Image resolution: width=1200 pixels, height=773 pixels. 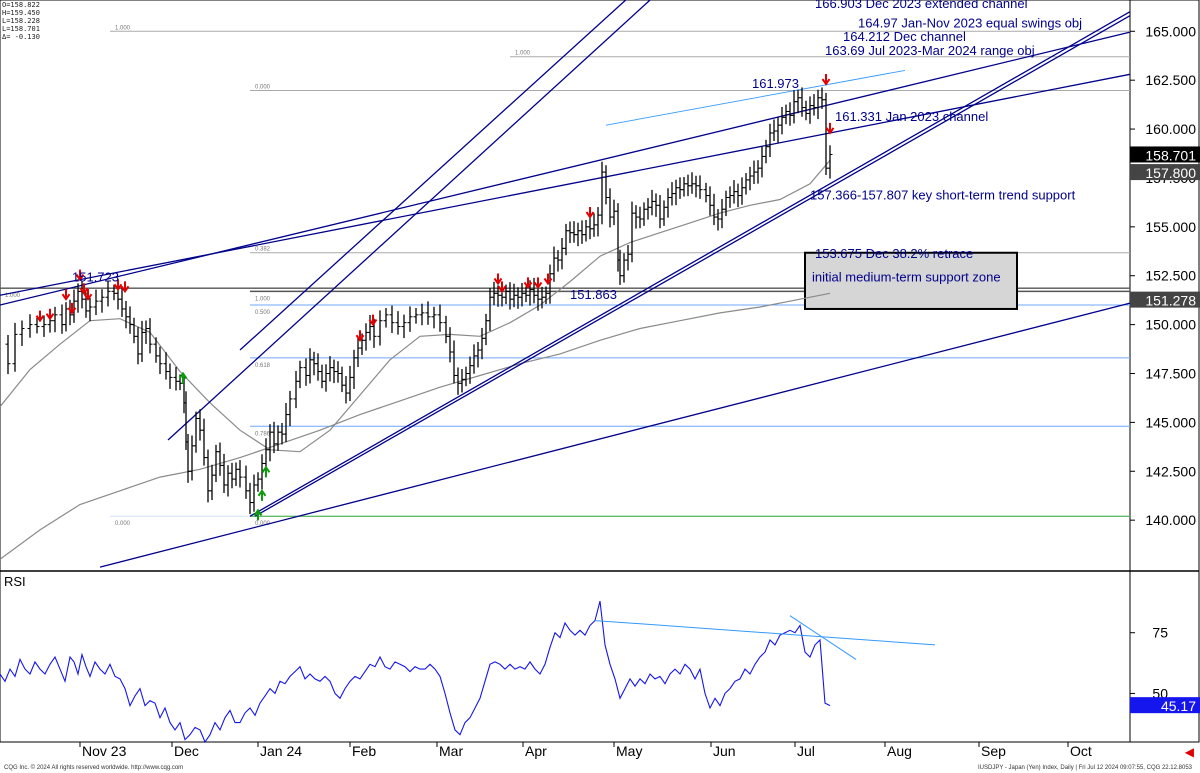 What do you see at coordinates (775, 83) in the screenshot?
I see `annotation-text: 161.973` at bounding box center [775, 83].